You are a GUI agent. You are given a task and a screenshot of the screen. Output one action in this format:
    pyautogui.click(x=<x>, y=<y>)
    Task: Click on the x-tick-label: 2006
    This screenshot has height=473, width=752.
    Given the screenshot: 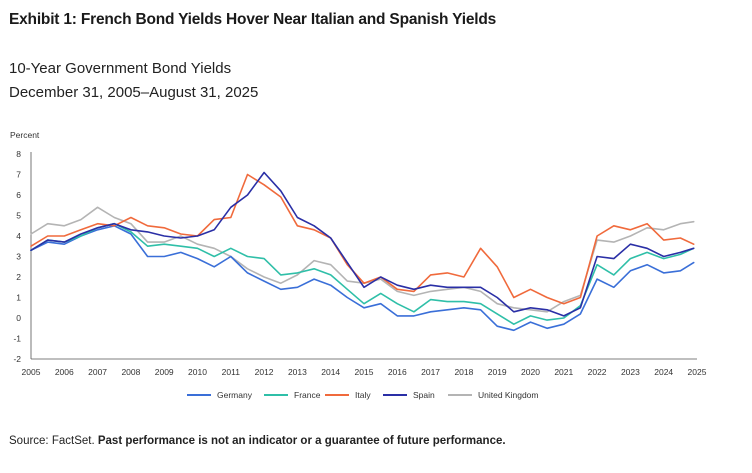 What is the action you would take?
    pyautogui.click(x=64, y=372)
    